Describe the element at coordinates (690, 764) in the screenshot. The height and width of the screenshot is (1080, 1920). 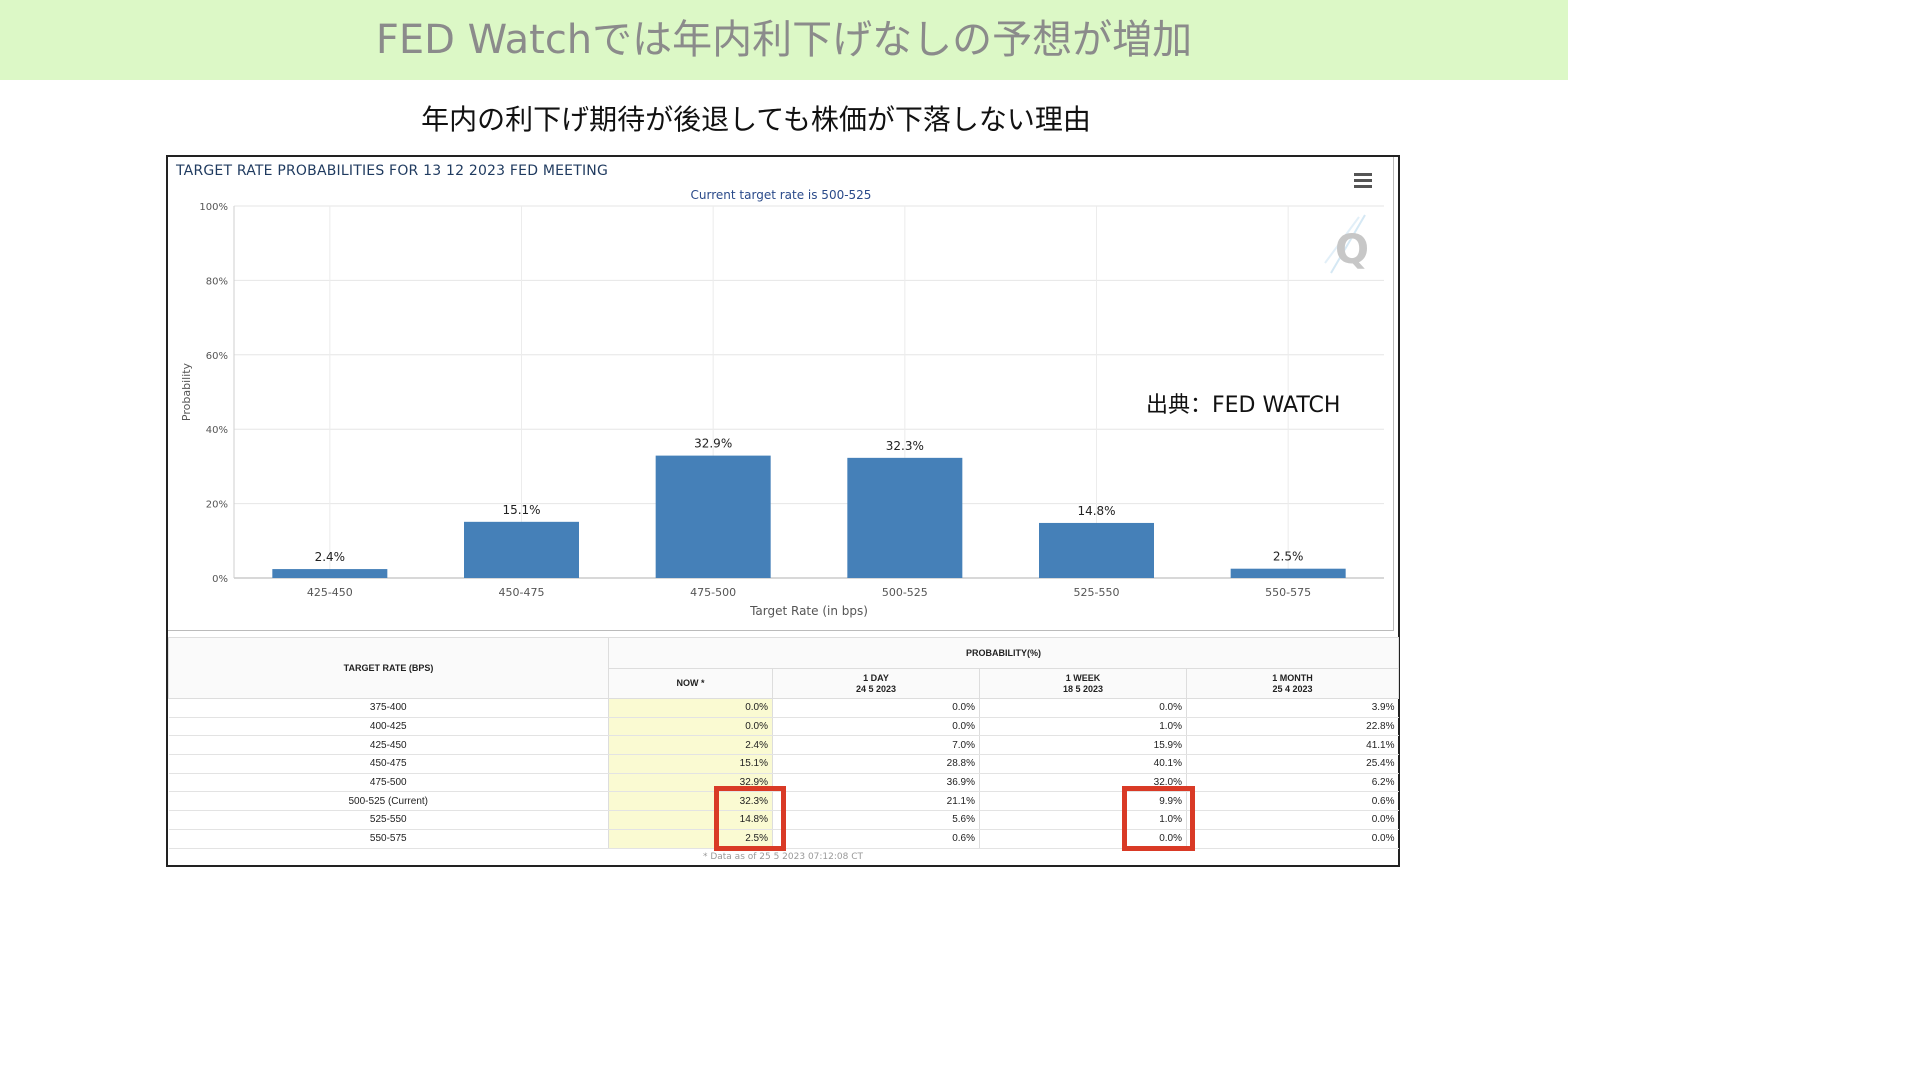
I see `probability-cell: 15.1%` at that location.